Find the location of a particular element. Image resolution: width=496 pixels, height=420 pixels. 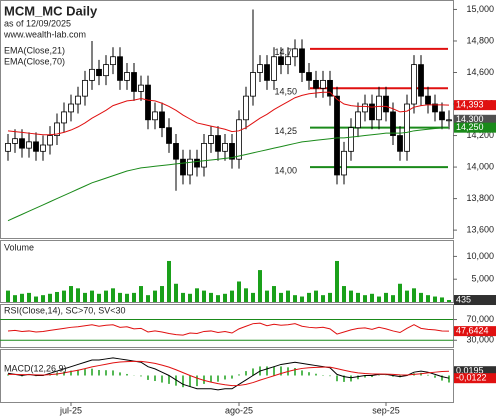

y-tick-label: 30,000 is located at coordinates (480, 340).